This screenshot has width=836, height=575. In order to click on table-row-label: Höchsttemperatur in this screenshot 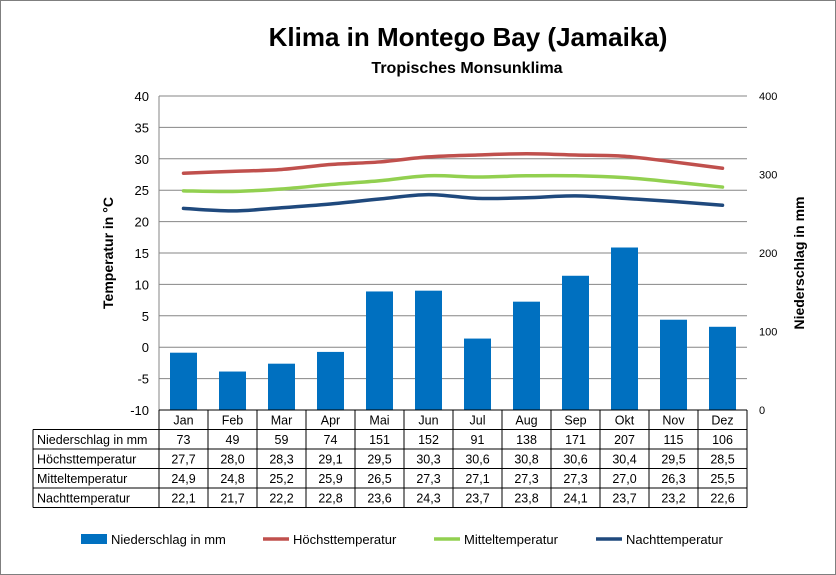, I will do `click(86, 460)`.